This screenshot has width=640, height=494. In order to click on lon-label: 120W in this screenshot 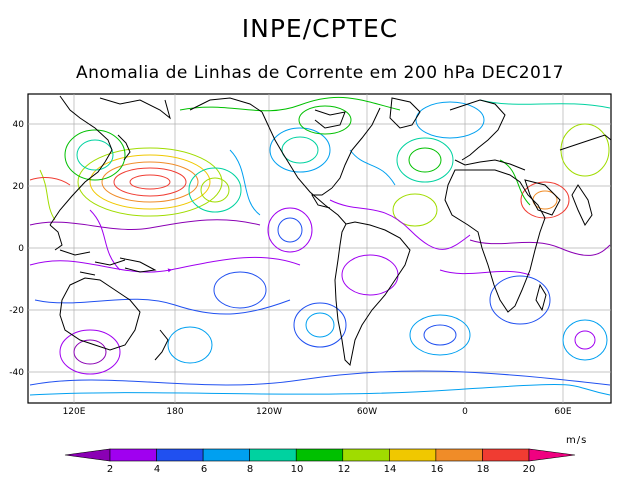, I will do `click(269, 412)`.